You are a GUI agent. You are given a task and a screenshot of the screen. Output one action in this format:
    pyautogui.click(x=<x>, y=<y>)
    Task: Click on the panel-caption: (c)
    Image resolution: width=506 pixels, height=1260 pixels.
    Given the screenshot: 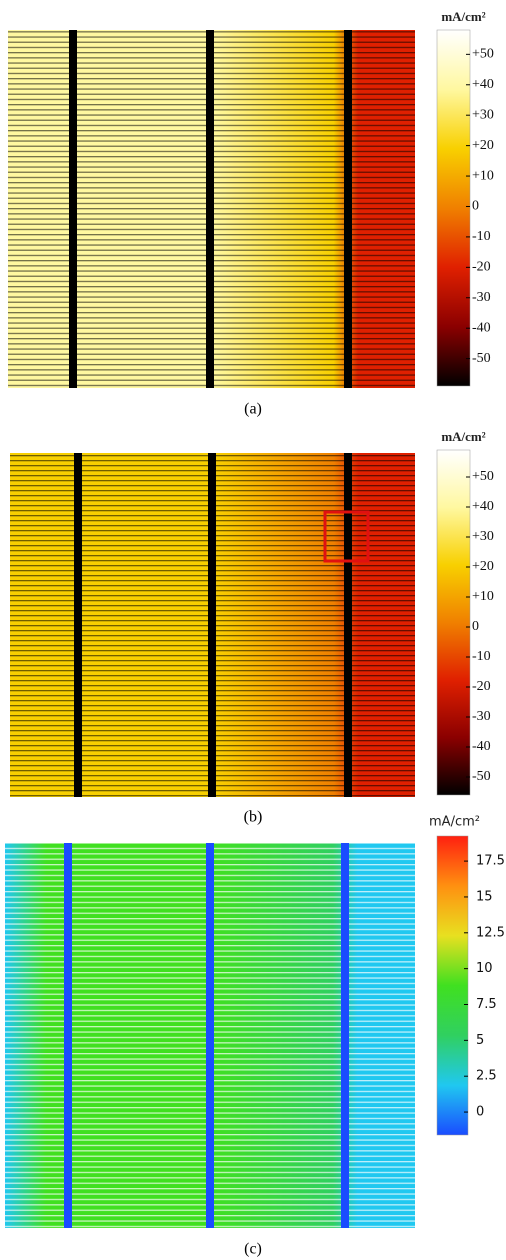 What is the action you would take?
    pyautogui.click(x=253, y=1249)
    